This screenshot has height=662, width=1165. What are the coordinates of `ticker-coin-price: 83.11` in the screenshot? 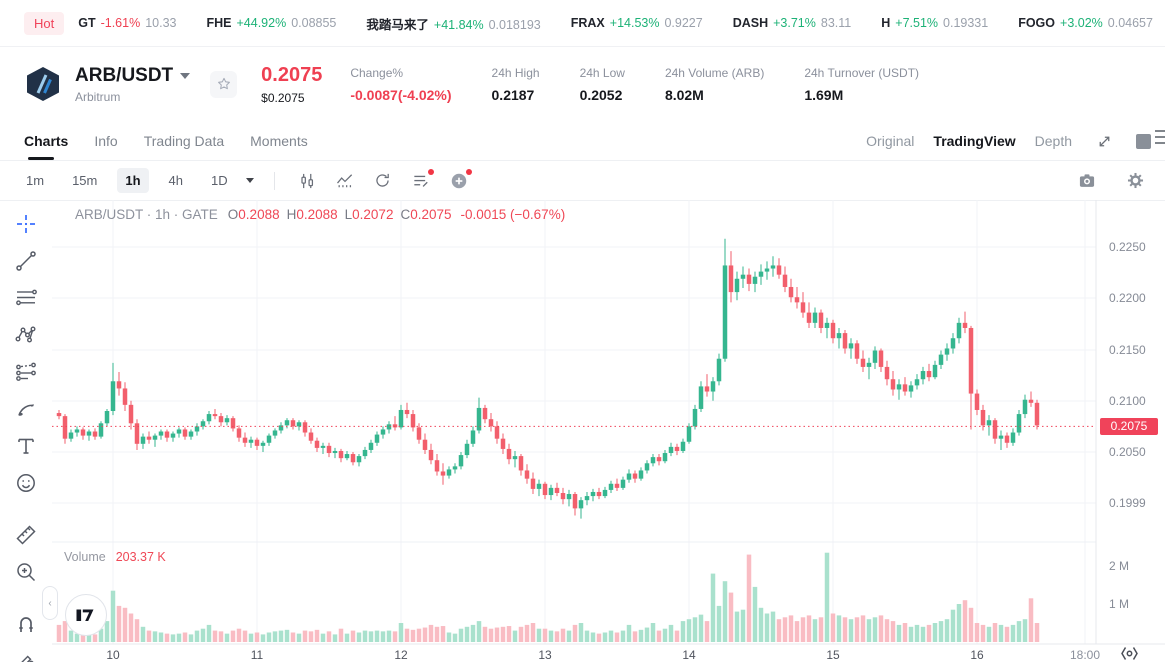 It's located at (836, 23).